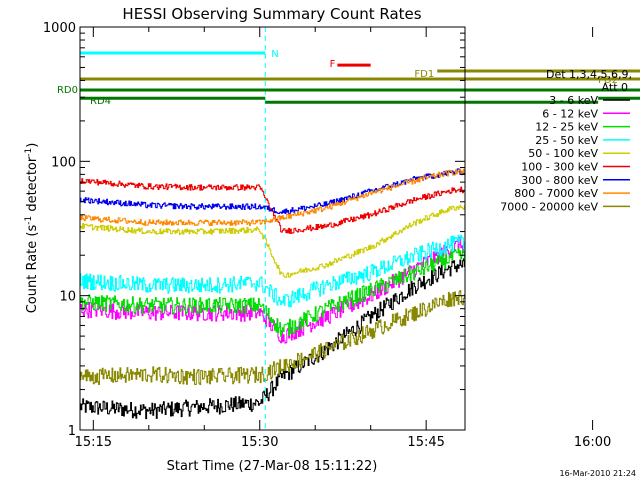 The width and height of the screenshot is (640, 480). I want to click on y-axis-label-main: Count Rate (s, so click(32, 269).